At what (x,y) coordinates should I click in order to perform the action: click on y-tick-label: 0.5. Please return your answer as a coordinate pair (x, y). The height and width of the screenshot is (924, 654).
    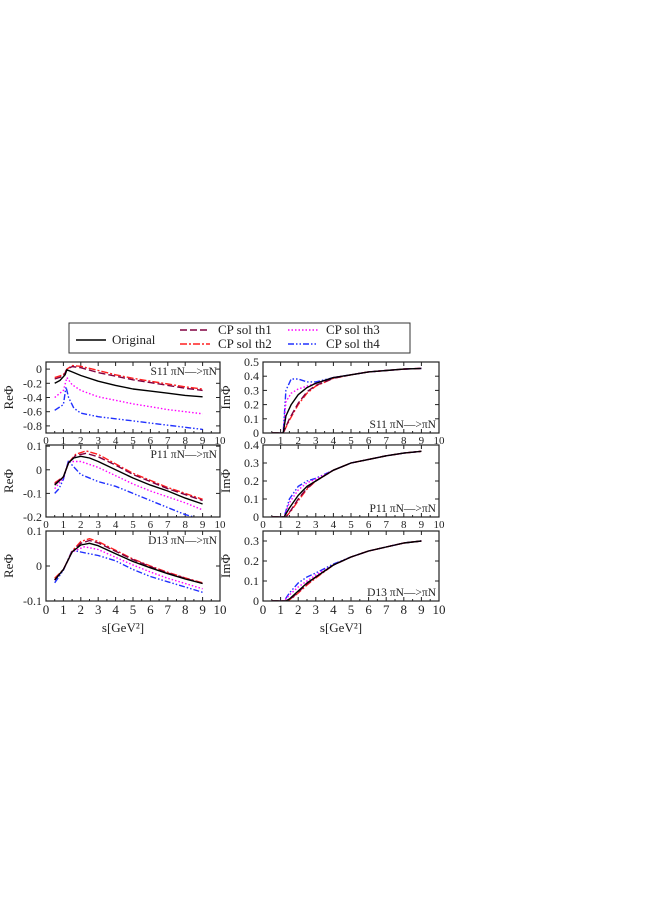
    Looking at the image, I should click on (251, 362).